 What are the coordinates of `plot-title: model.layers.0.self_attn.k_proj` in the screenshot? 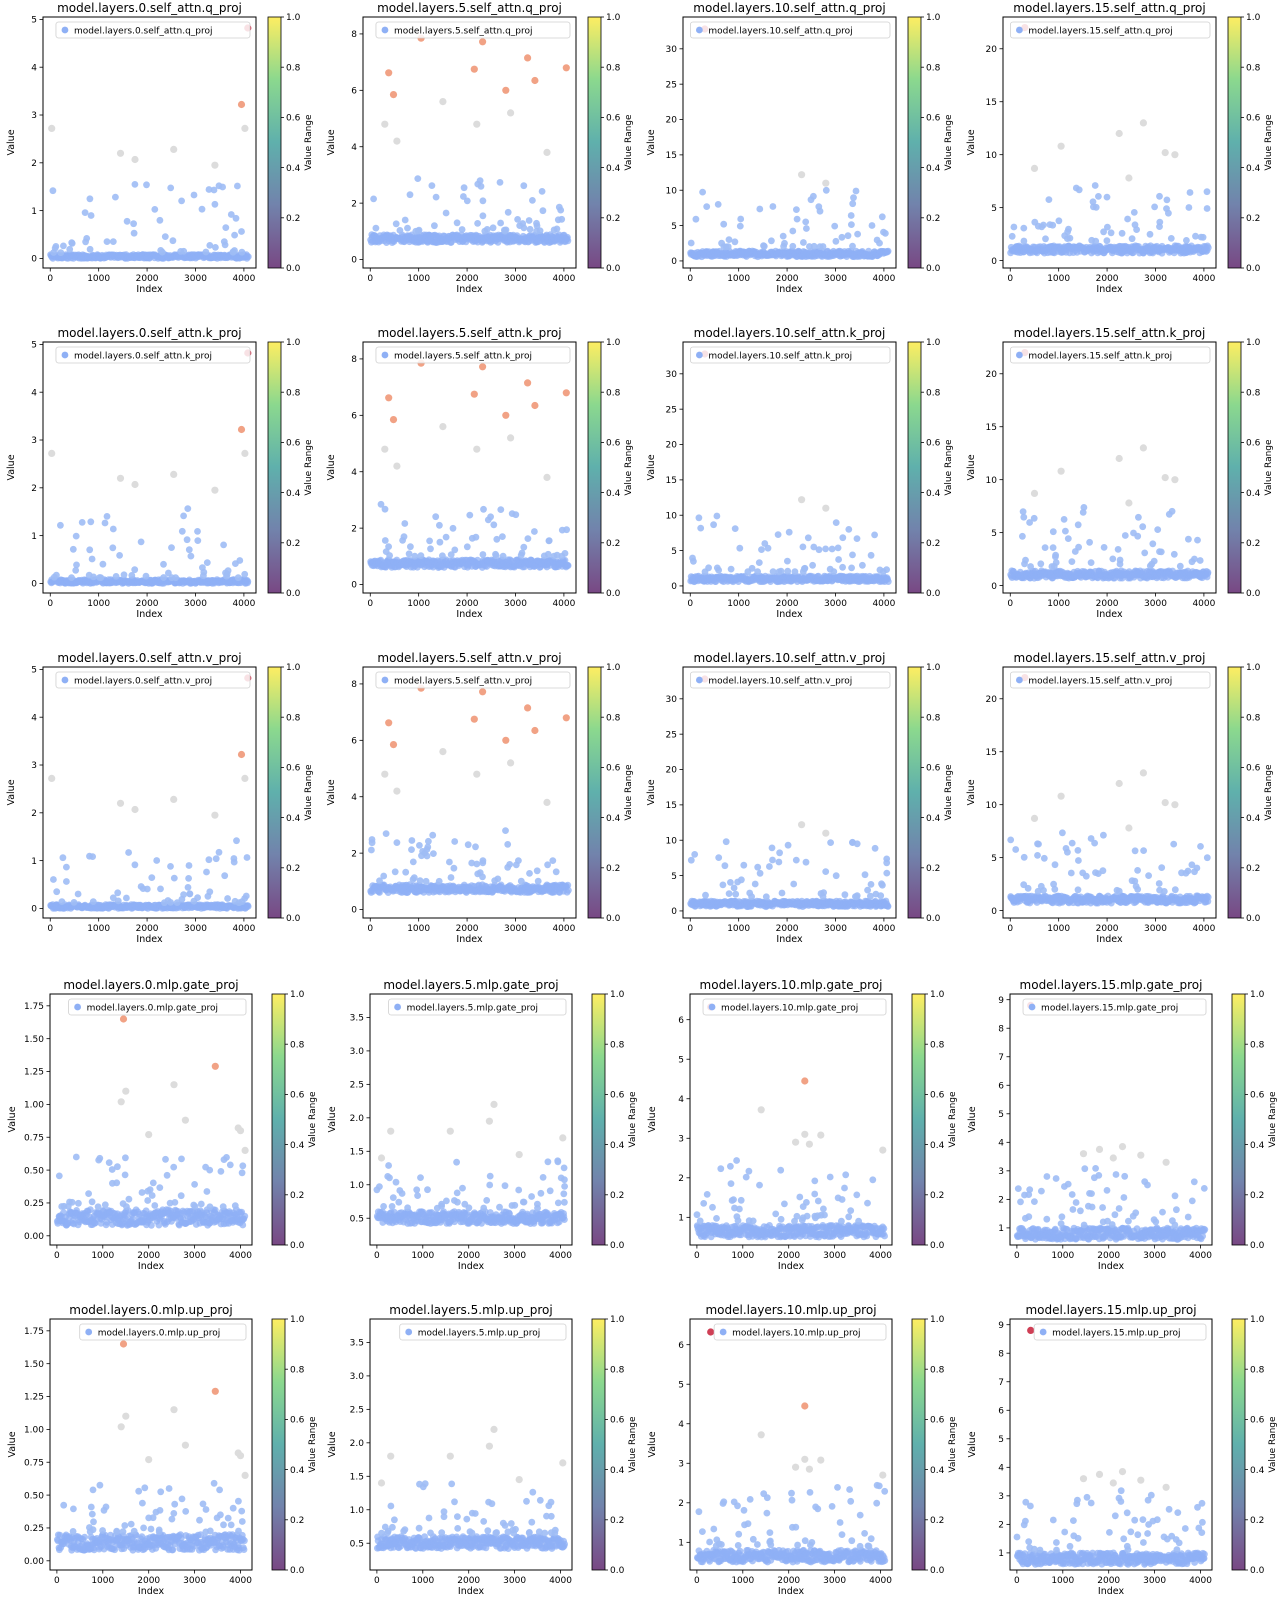 It's located at (149, 333).